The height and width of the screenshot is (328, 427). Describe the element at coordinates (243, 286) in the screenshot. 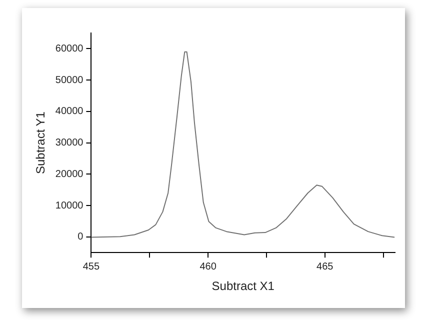

I see `x-axis-title: Subtract X1` at that location.